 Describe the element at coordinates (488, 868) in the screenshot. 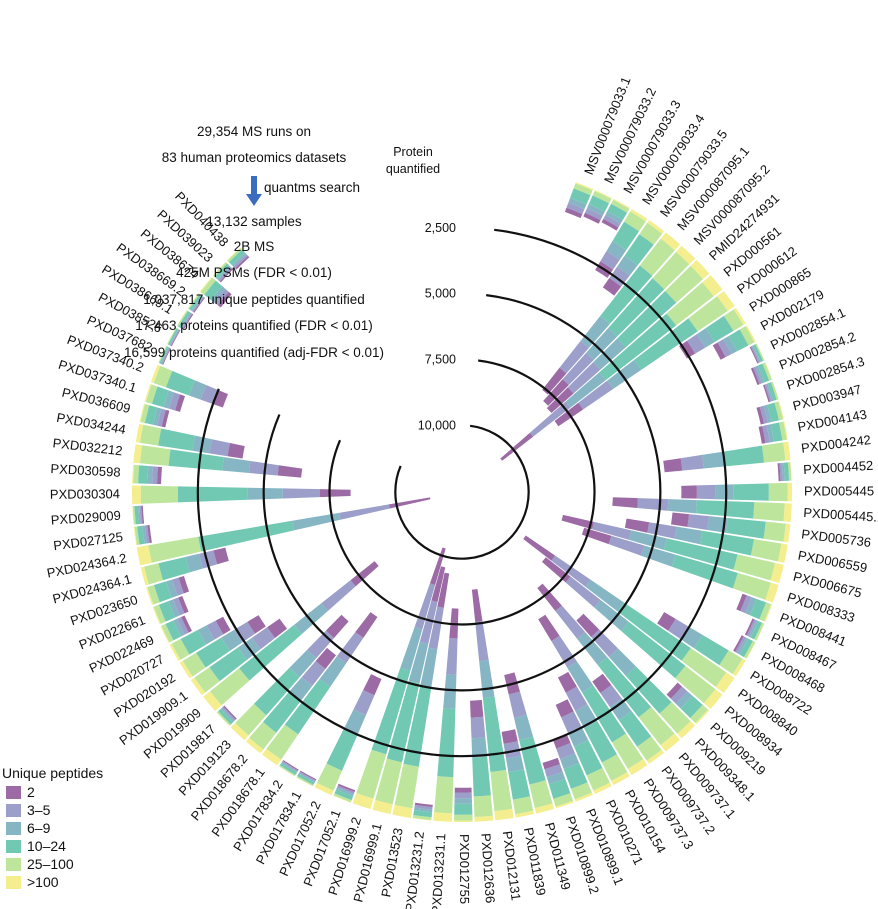

I see `dataset-label: PXD012636` at that location.